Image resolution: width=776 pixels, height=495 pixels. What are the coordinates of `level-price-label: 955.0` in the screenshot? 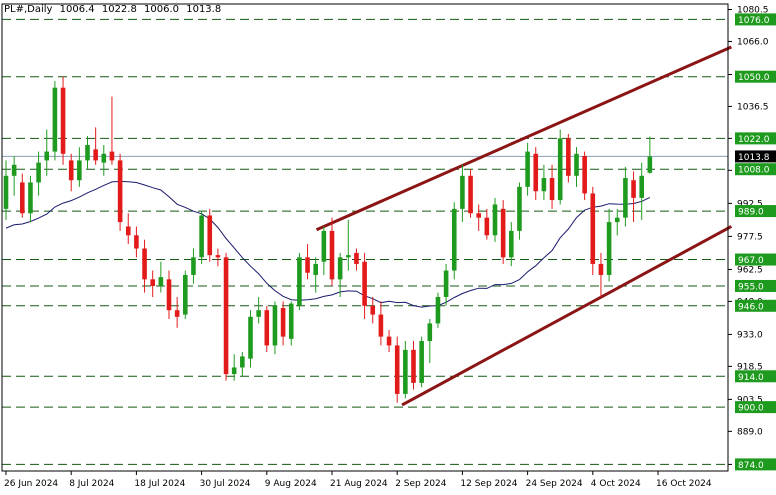 It's located at (751, 287).